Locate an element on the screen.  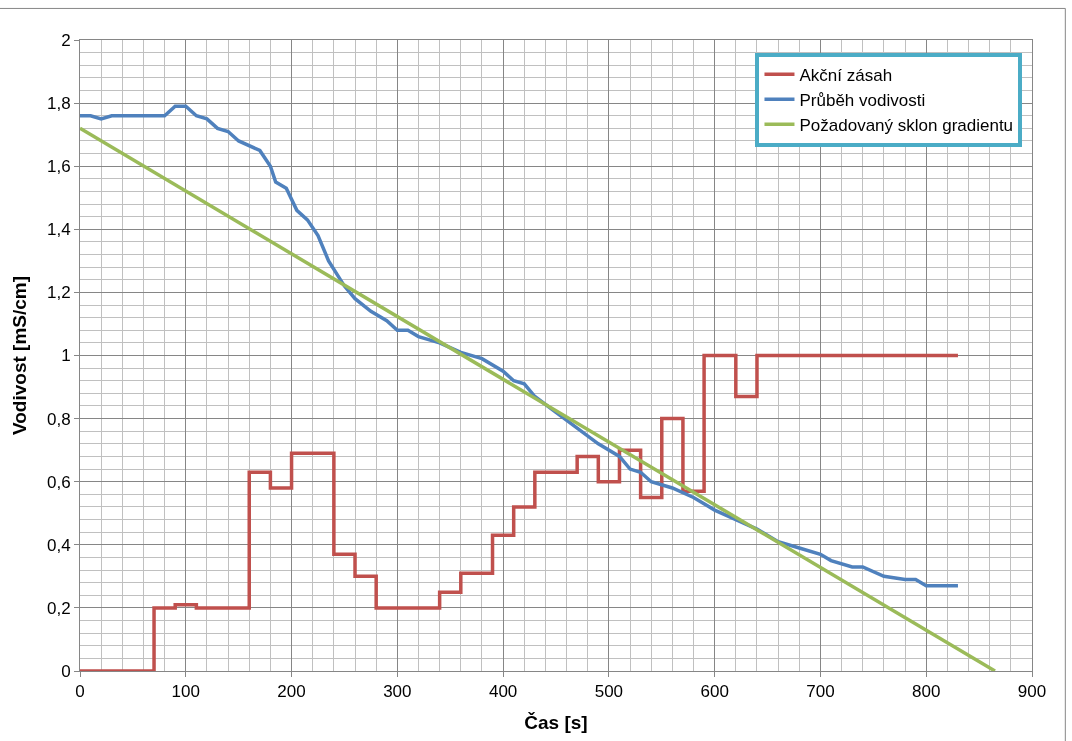
y-tick-label: 1 is located at coordinates (66, 356).